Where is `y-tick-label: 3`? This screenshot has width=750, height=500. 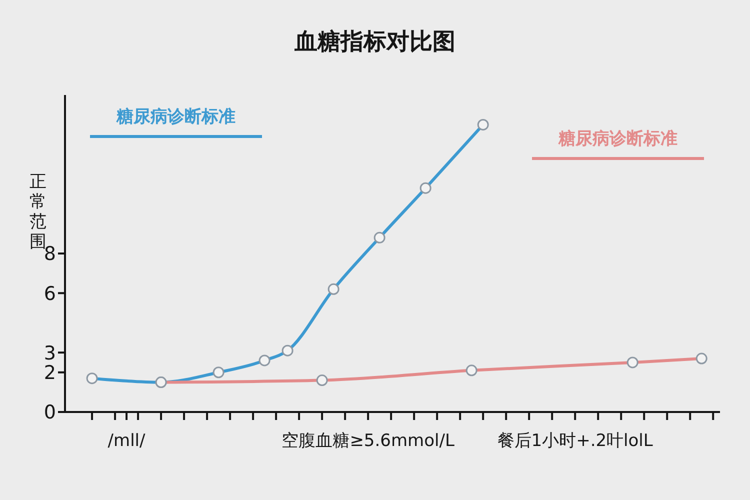 y-tick-label: 3 is located at coordinates (50, 353).